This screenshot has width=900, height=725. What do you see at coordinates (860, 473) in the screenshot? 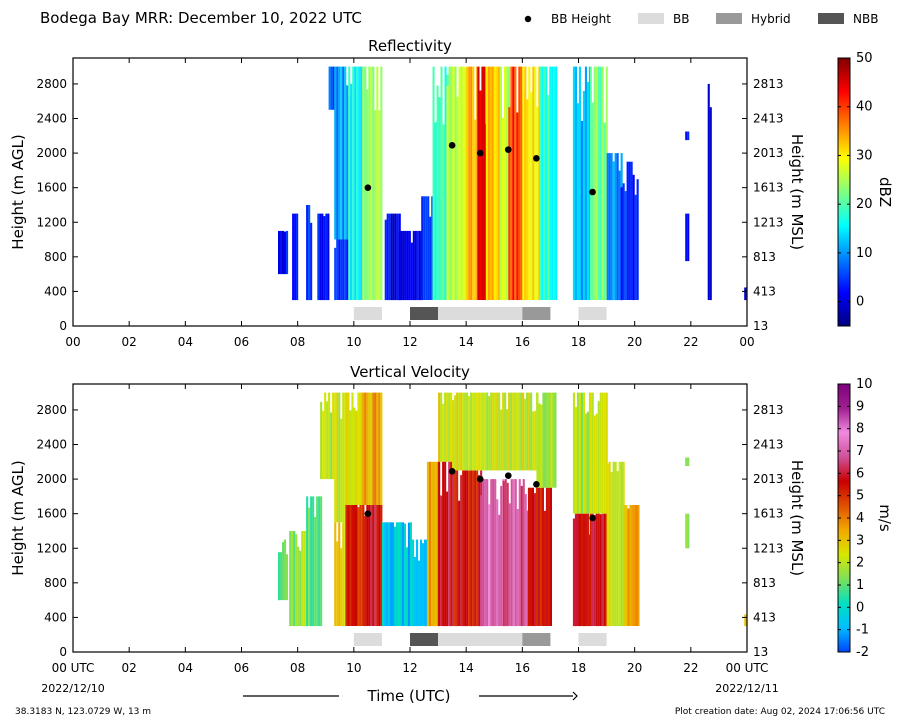
I see `colorbar-tick-label: 6` at bounding box center [860, 473].